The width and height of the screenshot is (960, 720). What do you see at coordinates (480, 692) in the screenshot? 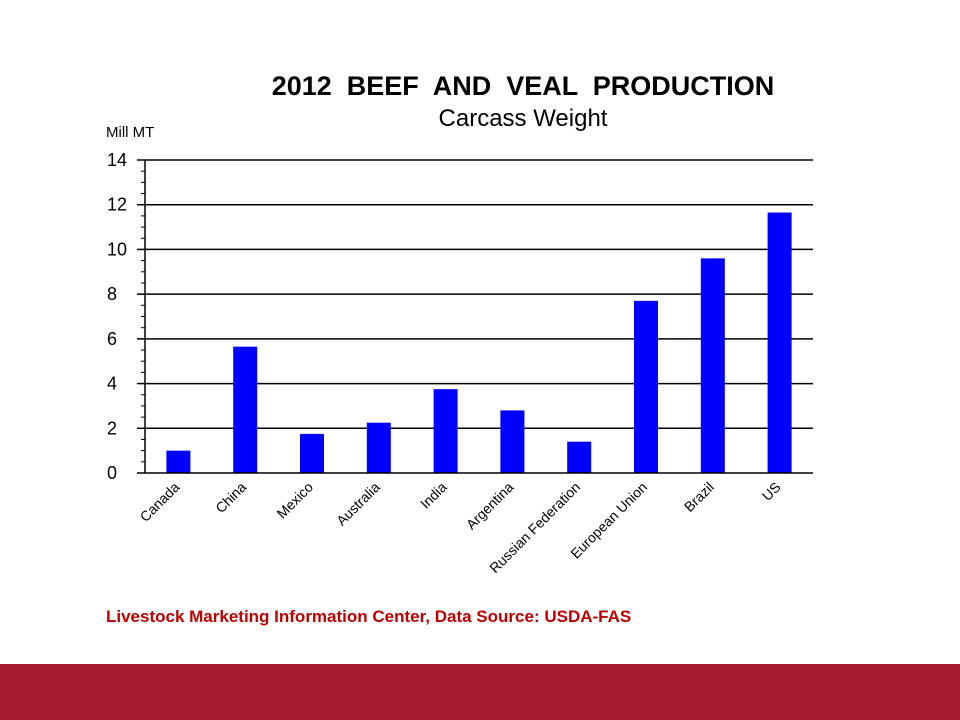
I see `footer-band` at bounding box center [480, 692].